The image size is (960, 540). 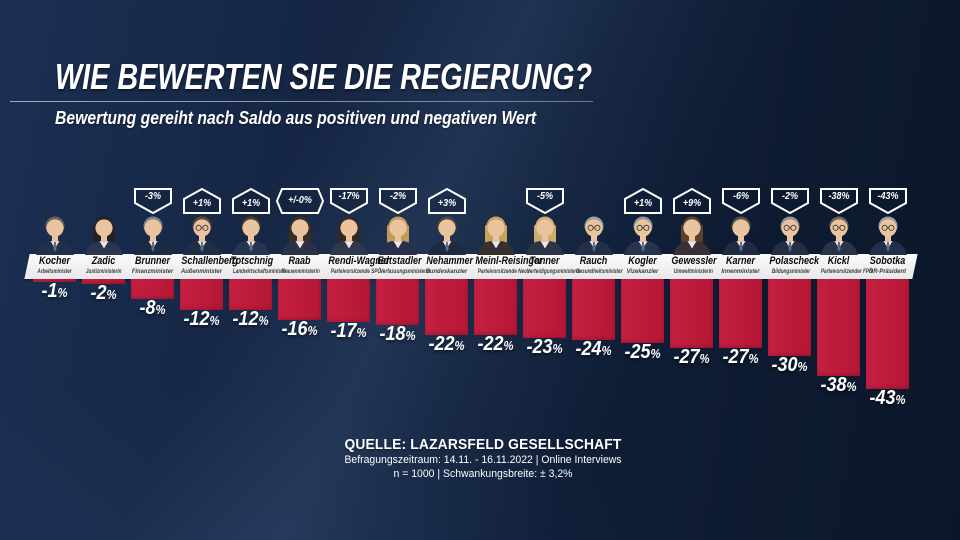 What do you see at coordinates (887, 261) in the screenshot?
I see `person-name: Sobotka` at bounding box center [887, 261].